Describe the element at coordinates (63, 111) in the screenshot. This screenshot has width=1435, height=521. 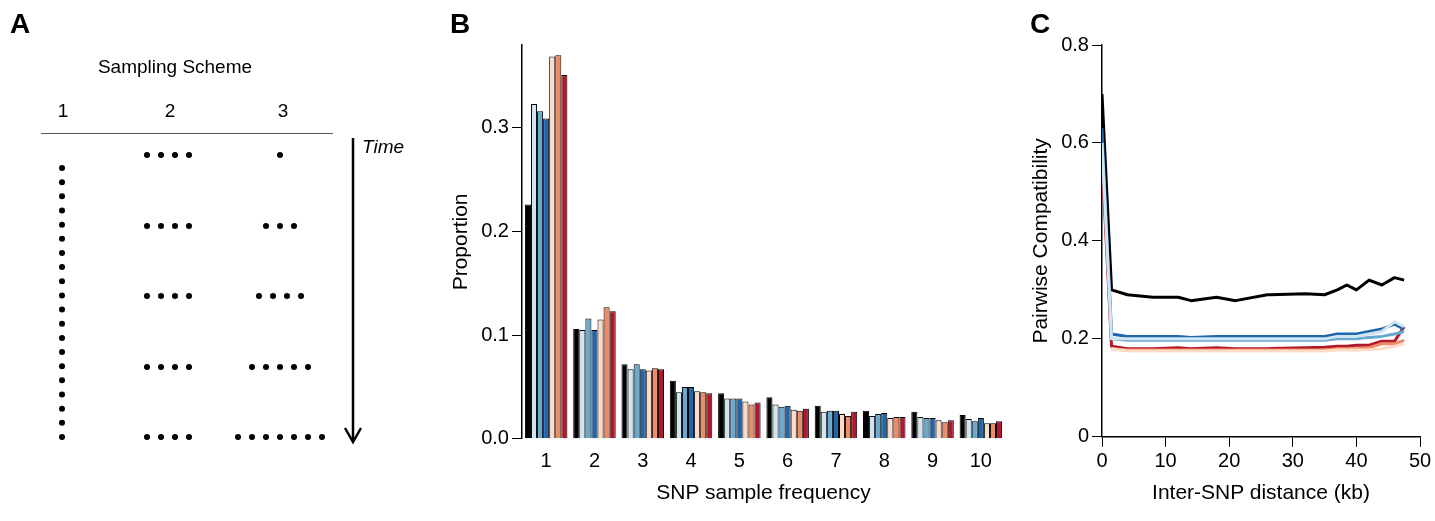
I see `category-label: 1` at that location.